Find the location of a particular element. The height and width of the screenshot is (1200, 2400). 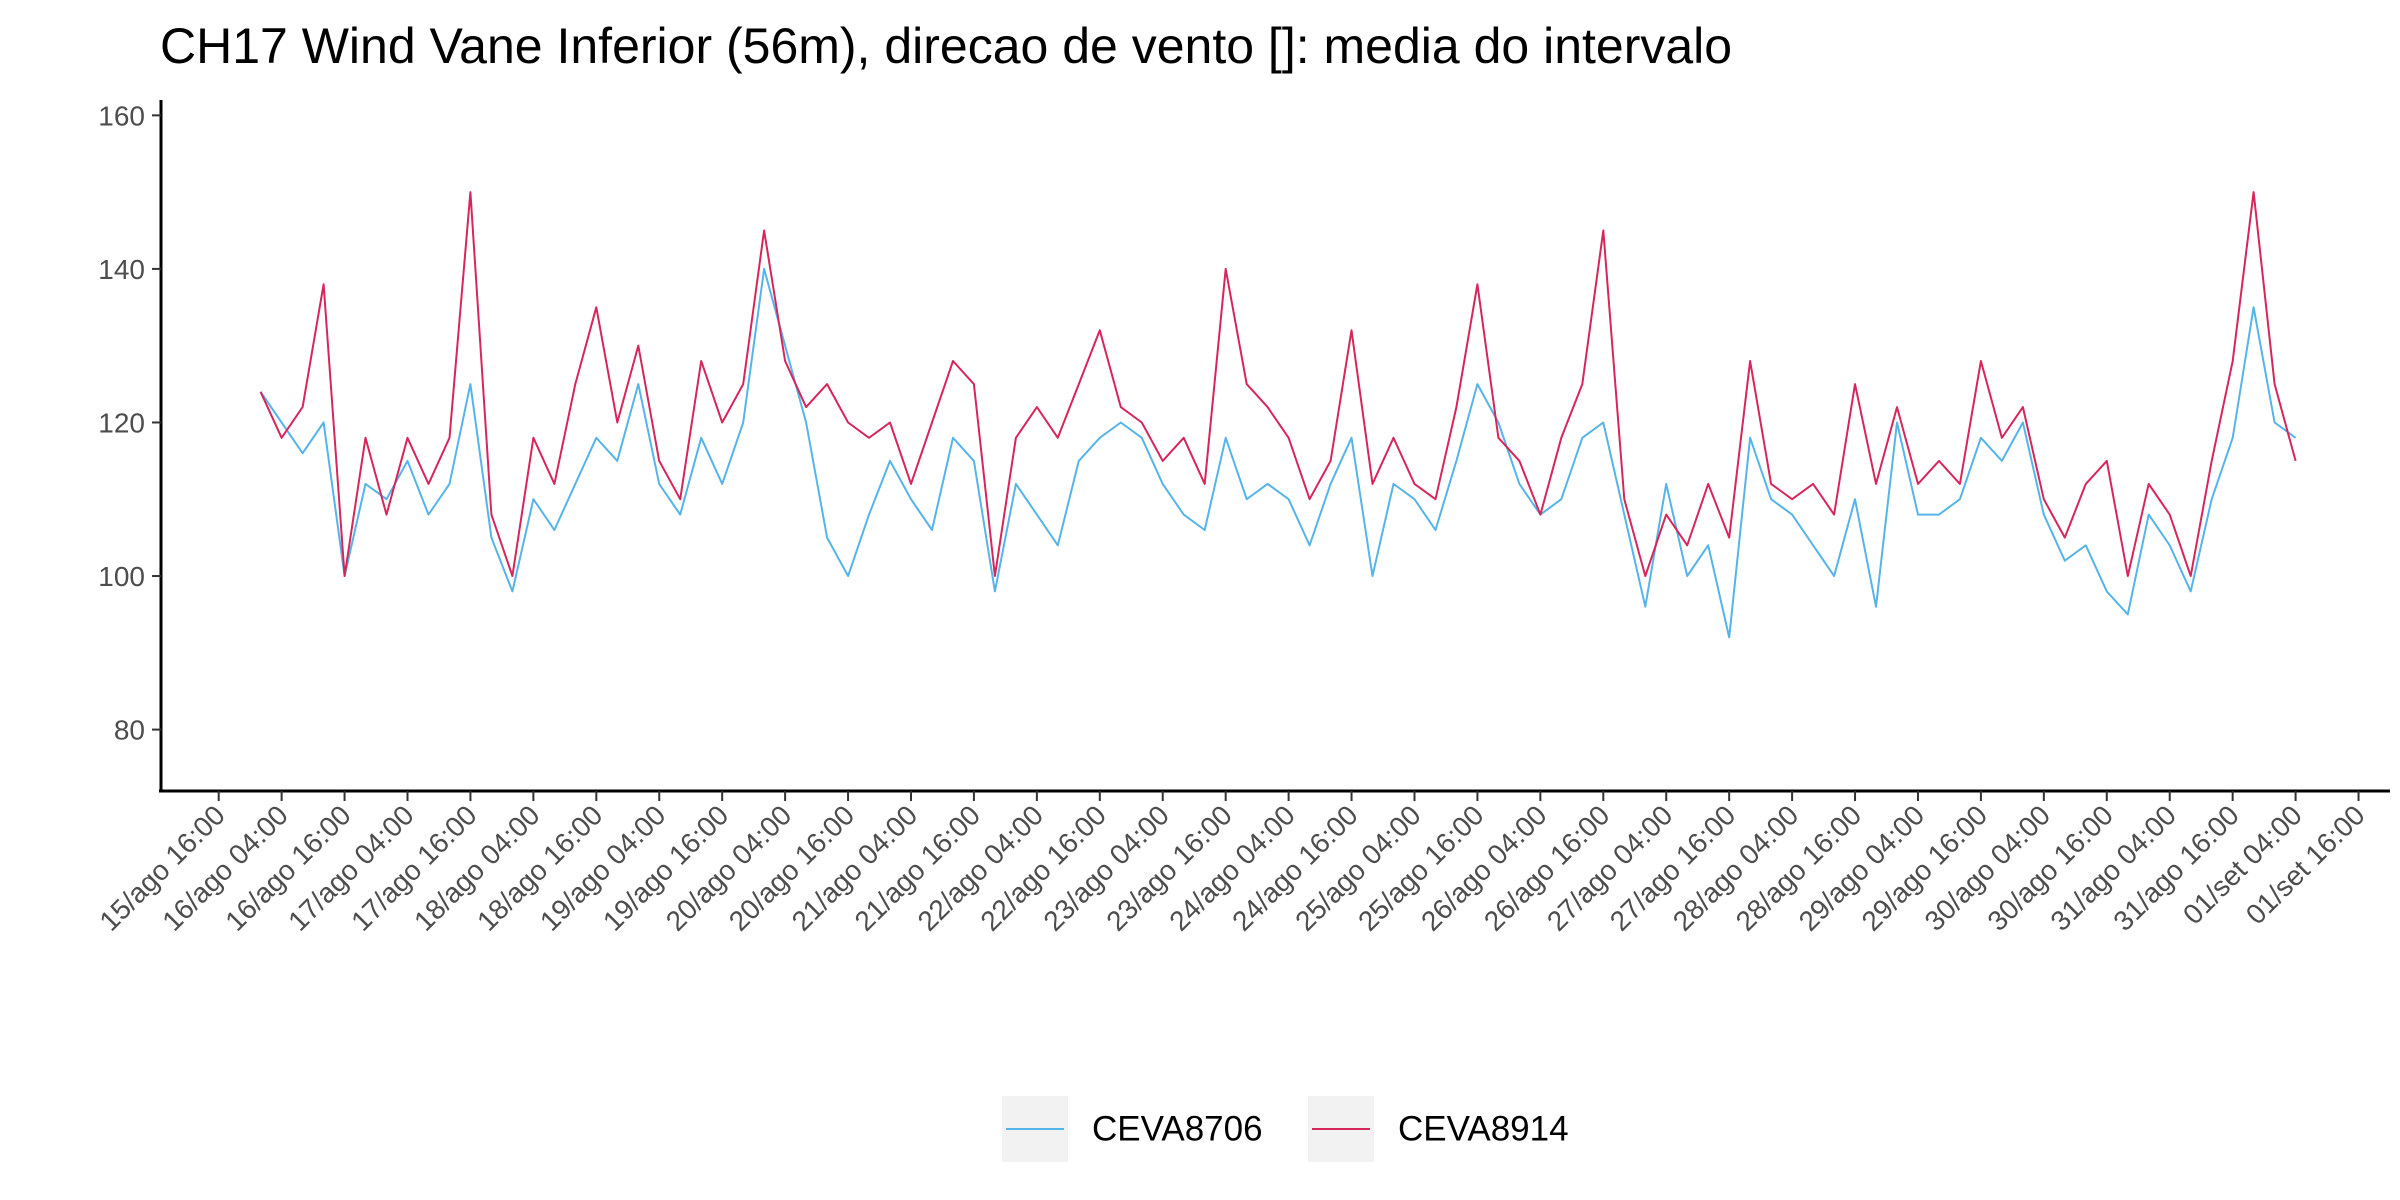

legend-label: CEVA8706 is located at coordinates (1177, 1128).